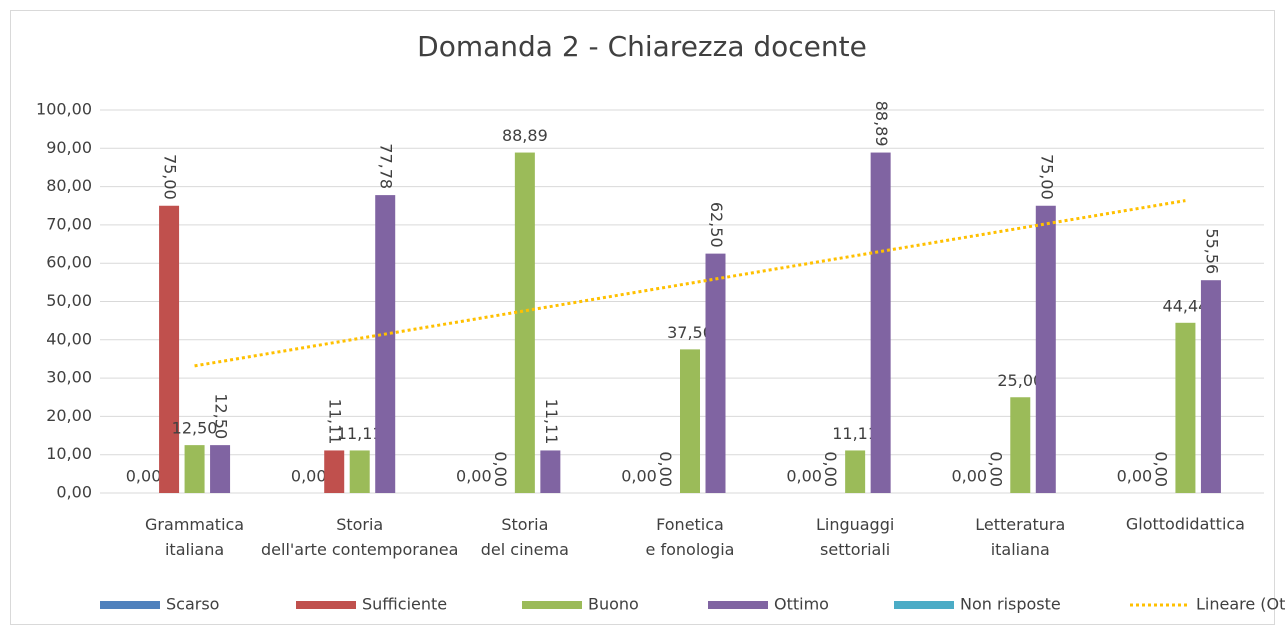  Describe the element at coordinates (690, 332) in the screenshot. I see `data-label: 37,50` at that location.